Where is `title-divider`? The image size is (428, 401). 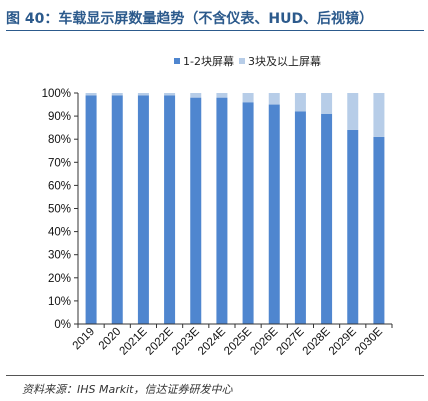 title-divider is located at coordinates (215, 30).